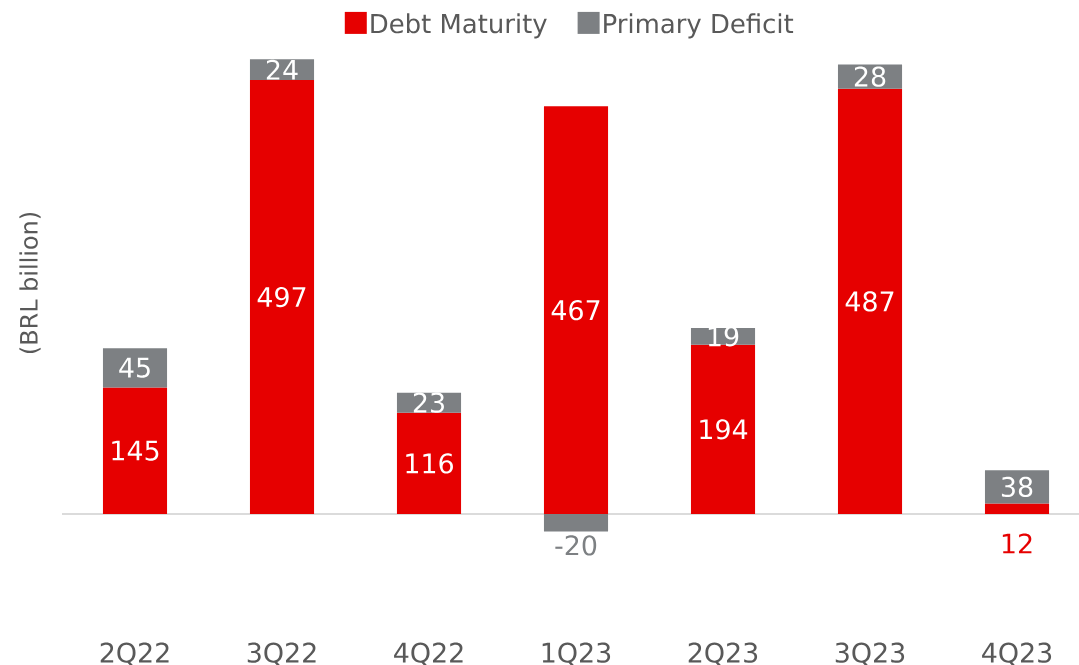  Describe the element at coordinates (699, 26) in the screenshot. I see `legend-label: Primary Deficit` at that location.